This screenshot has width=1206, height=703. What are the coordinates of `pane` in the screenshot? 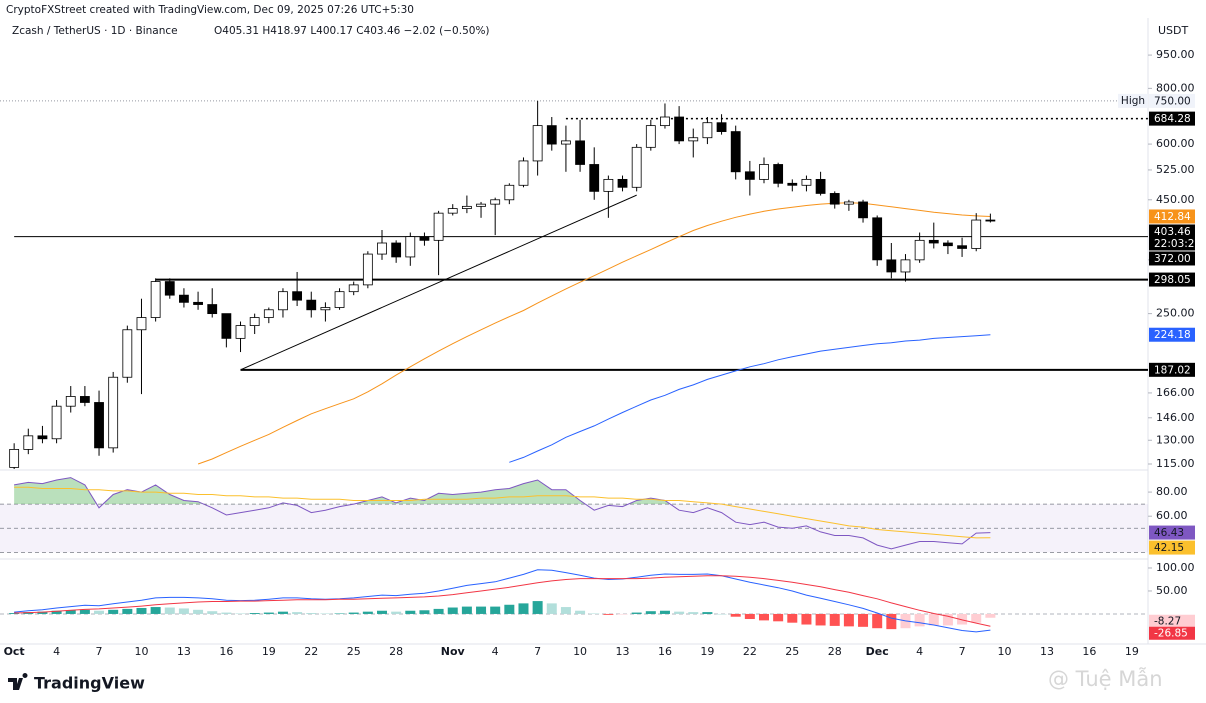 It's located at (574, 515).